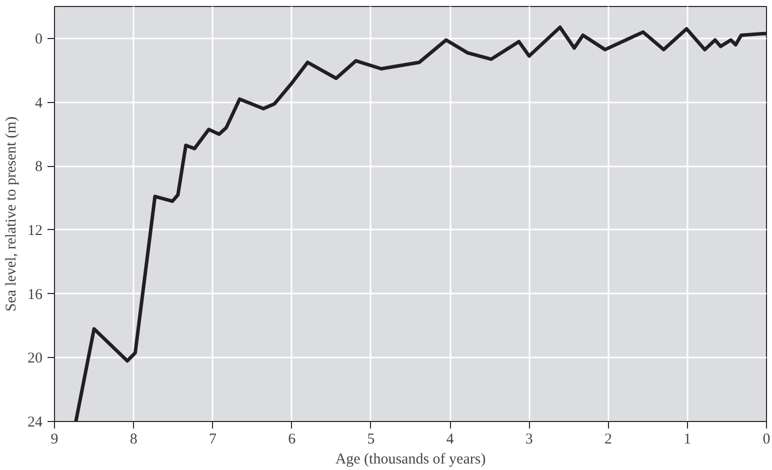 Image resolution: width=772 pixels, height=470 pixels. Describe the element at coordinates (38, 39) in the screenshot. I see `y-tick-label: 0` at that location.